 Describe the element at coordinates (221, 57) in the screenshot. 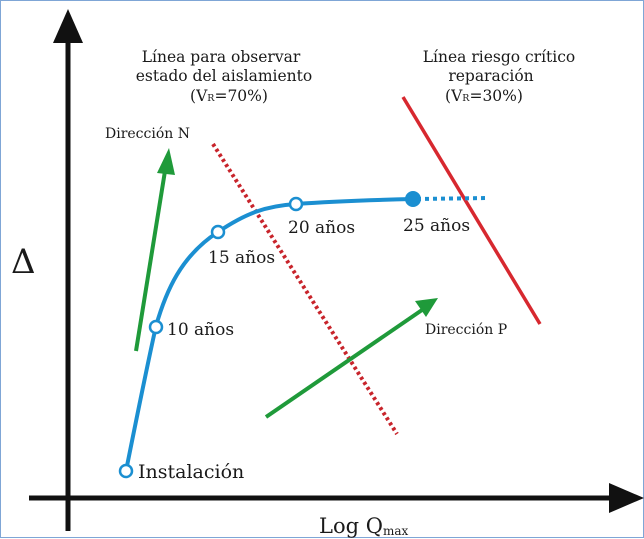

I see `observation-line-label: Línea para observar` at that location.